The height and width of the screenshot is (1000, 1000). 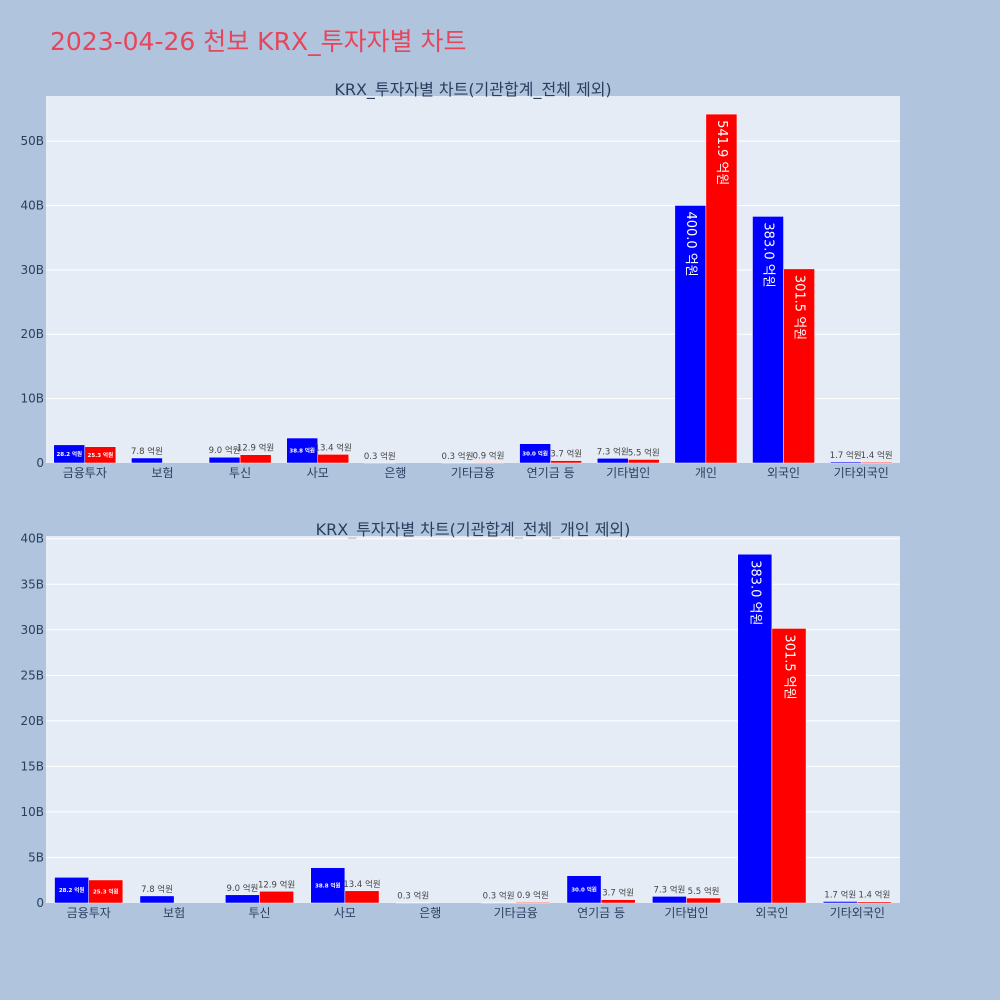 What do you see at coordinates (690, 243) in the screenshot?
I see `data-label: 400.0 억원` at bounding box center [690, 243].